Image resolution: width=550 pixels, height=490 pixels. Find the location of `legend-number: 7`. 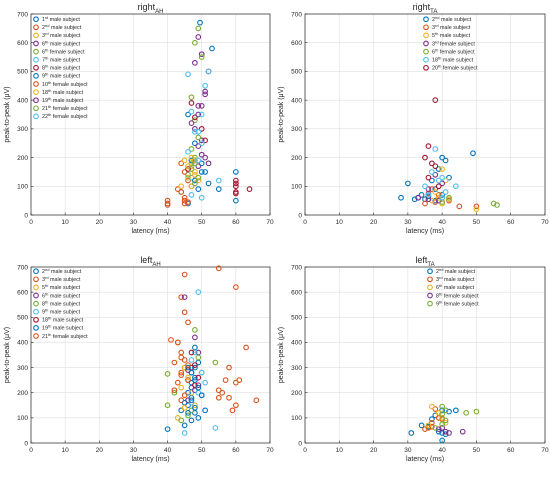

legend-number: 7 is located at coordinates (43, 61).